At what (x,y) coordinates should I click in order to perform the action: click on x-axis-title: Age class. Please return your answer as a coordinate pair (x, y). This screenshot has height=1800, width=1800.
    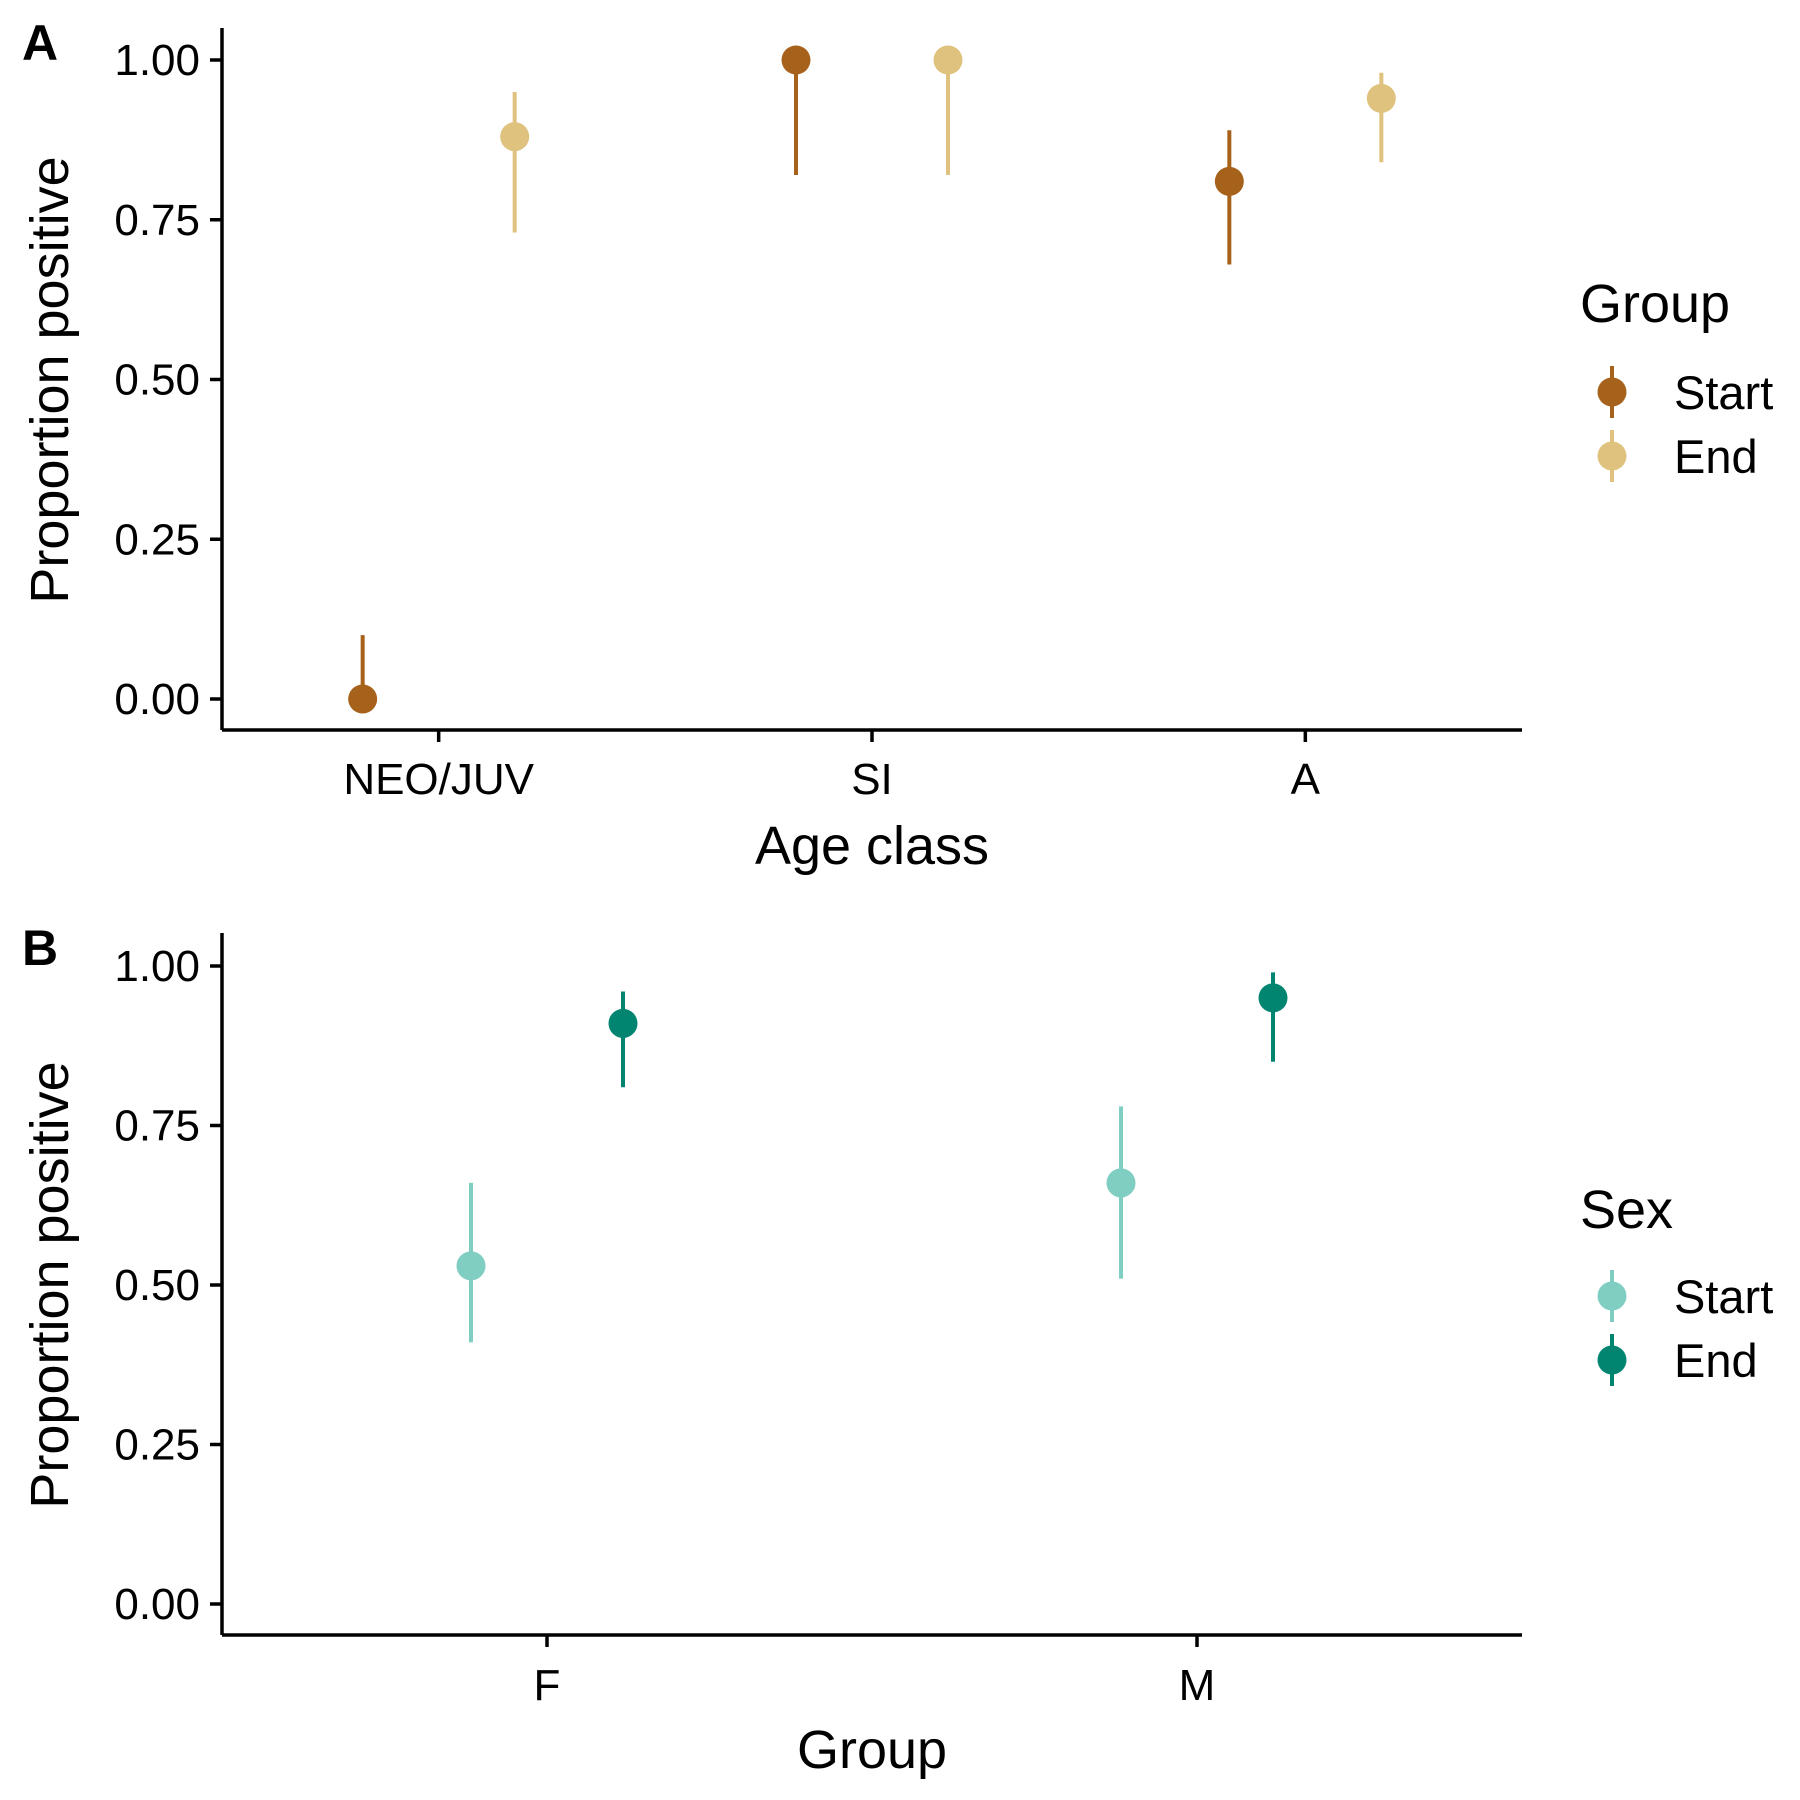
    Looking at the image, I should click on (872, 846).